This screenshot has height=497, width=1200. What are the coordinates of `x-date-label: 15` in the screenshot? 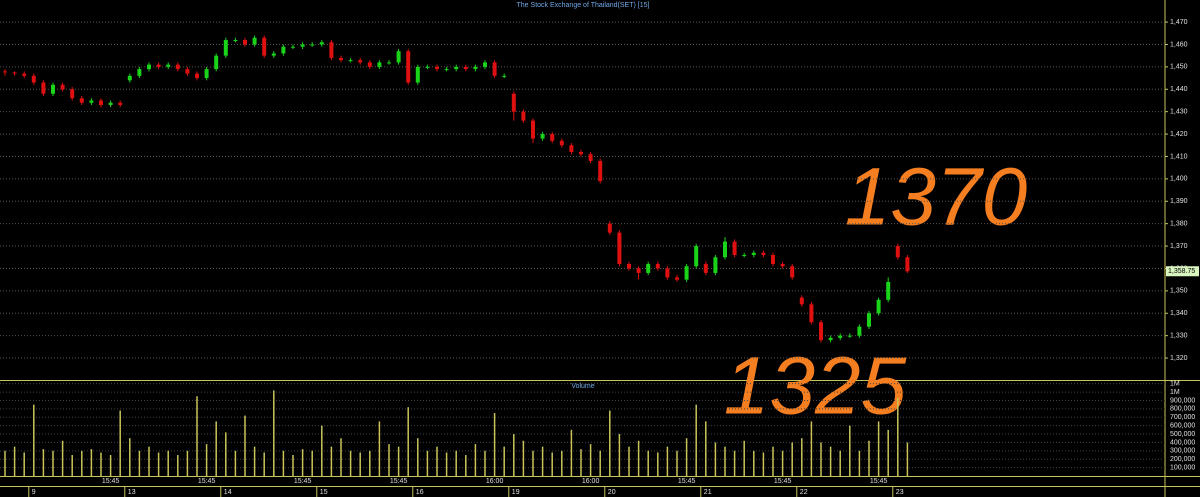 It's located at (324, 492).